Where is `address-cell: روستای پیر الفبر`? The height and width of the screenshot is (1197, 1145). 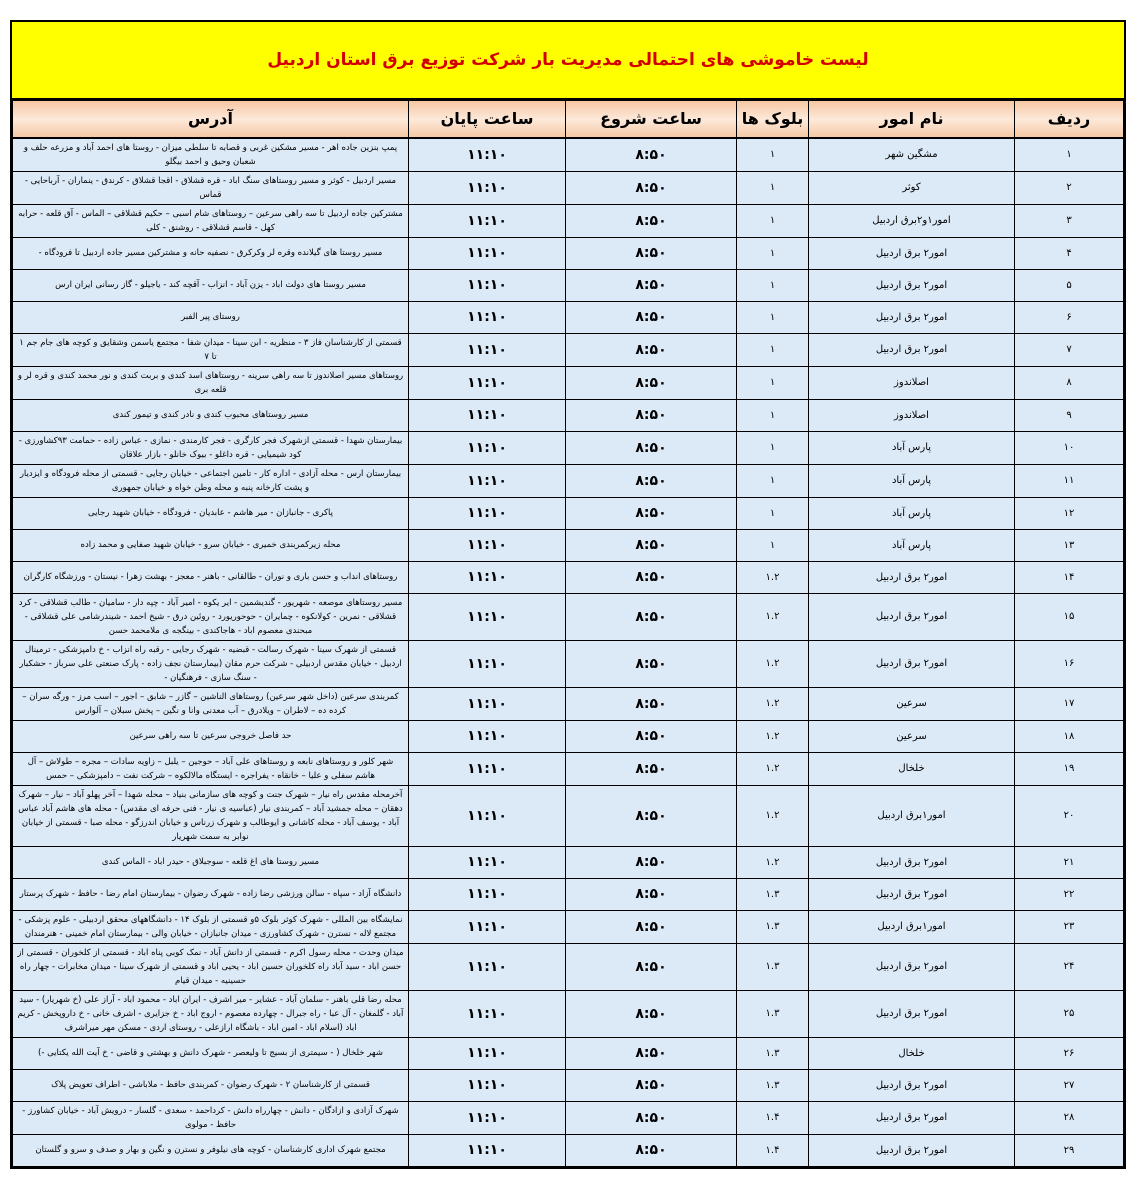 address-cell: روستای پیر الفبر is located at coordinates (210, 317).